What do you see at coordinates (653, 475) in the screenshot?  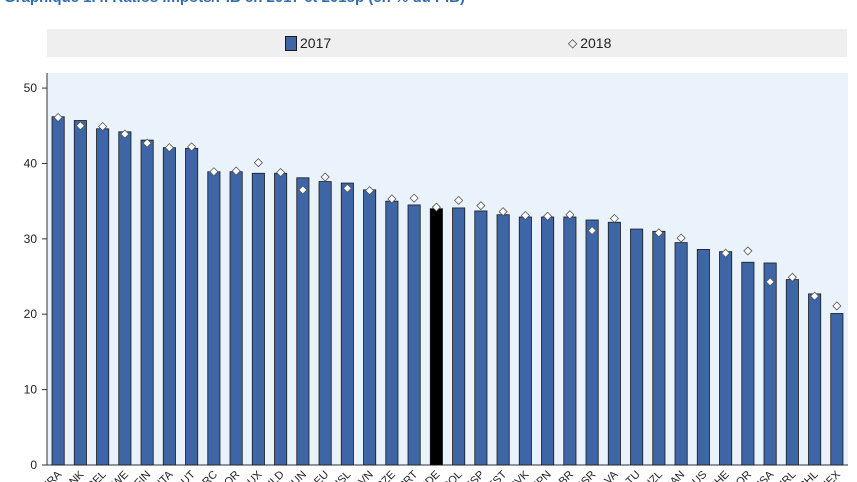 I see `x-tick-label: NZL` at bounding box center [653, 475].